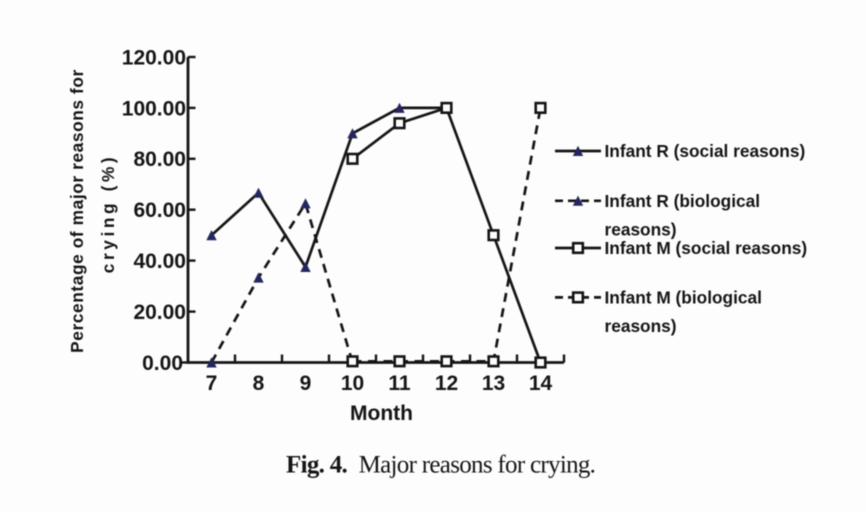 This screenshot has width=866, height=512. I want to click on svg-text: 11, so click(399, 383).